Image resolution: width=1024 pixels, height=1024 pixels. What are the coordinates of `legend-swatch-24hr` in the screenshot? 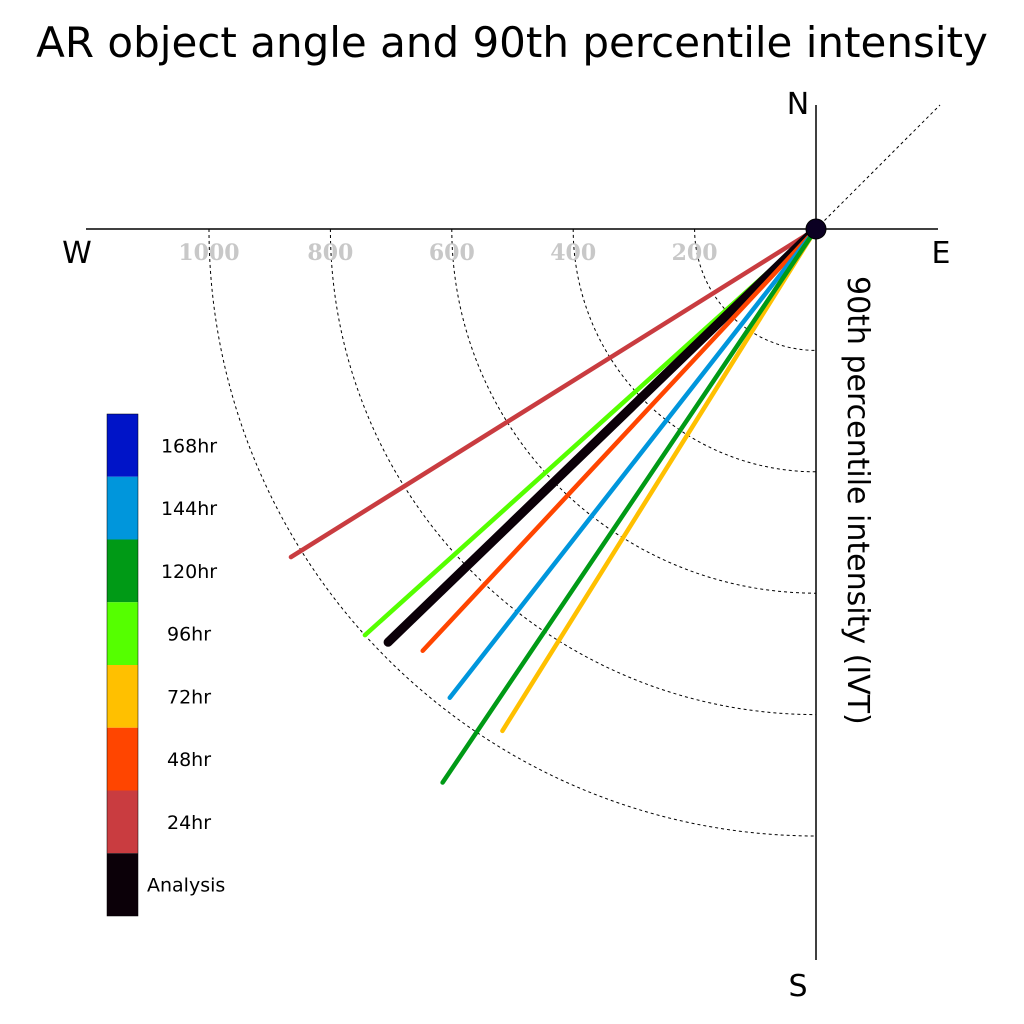 It's located at (122, 822).